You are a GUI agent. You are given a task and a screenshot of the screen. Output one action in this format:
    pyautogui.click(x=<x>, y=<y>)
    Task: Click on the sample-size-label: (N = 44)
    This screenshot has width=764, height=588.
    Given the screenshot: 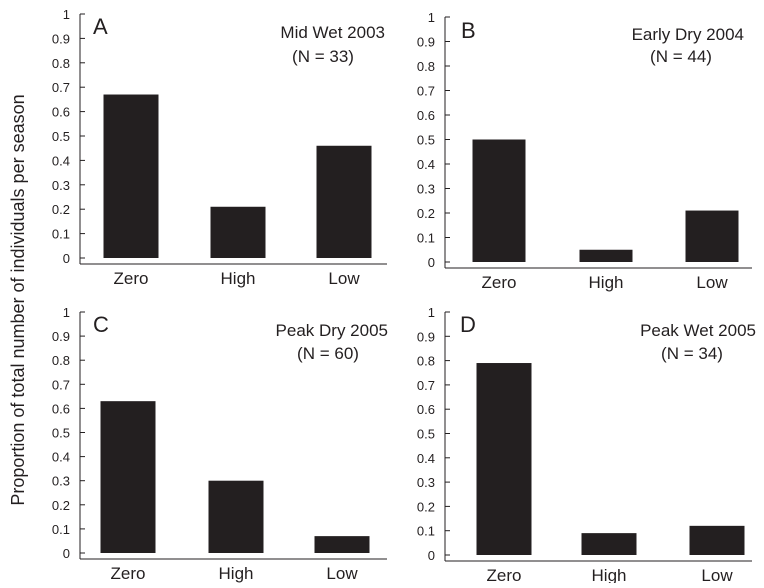 What is the action you would take?
    pyautogui.click(x=681, y=56)
    